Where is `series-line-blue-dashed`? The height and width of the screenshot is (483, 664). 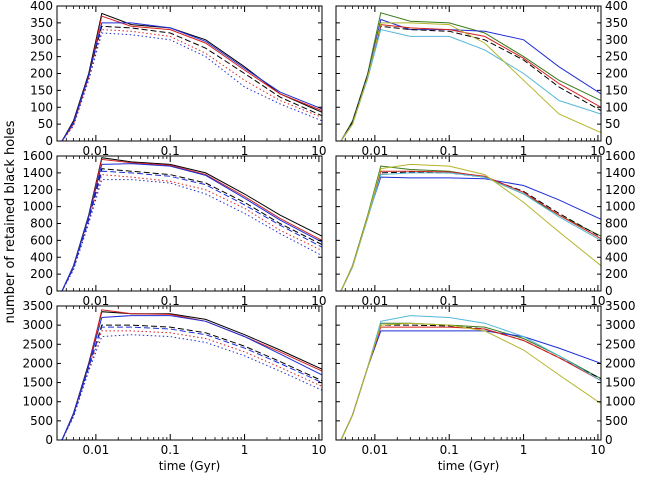
series-line-blue-dashed is located at coordinates (191, 230).